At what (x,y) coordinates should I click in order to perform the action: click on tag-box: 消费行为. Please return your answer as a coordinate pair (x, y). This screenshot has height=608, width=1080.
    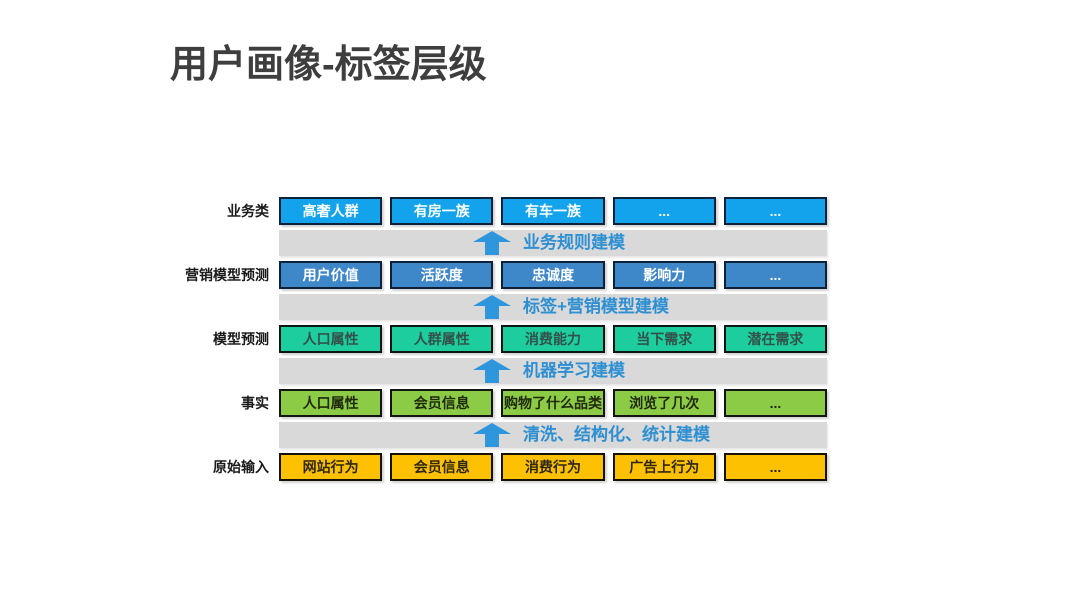
    Looking at the image, I should click on (553, 467).